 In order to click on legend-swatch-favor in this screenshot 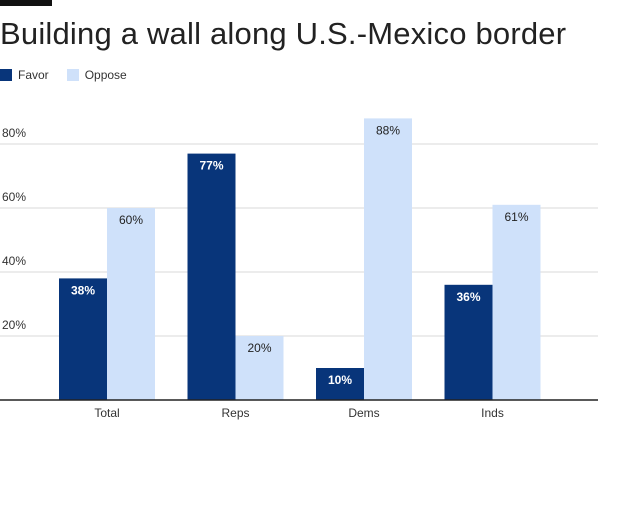, I will do `click(6, 75)`.